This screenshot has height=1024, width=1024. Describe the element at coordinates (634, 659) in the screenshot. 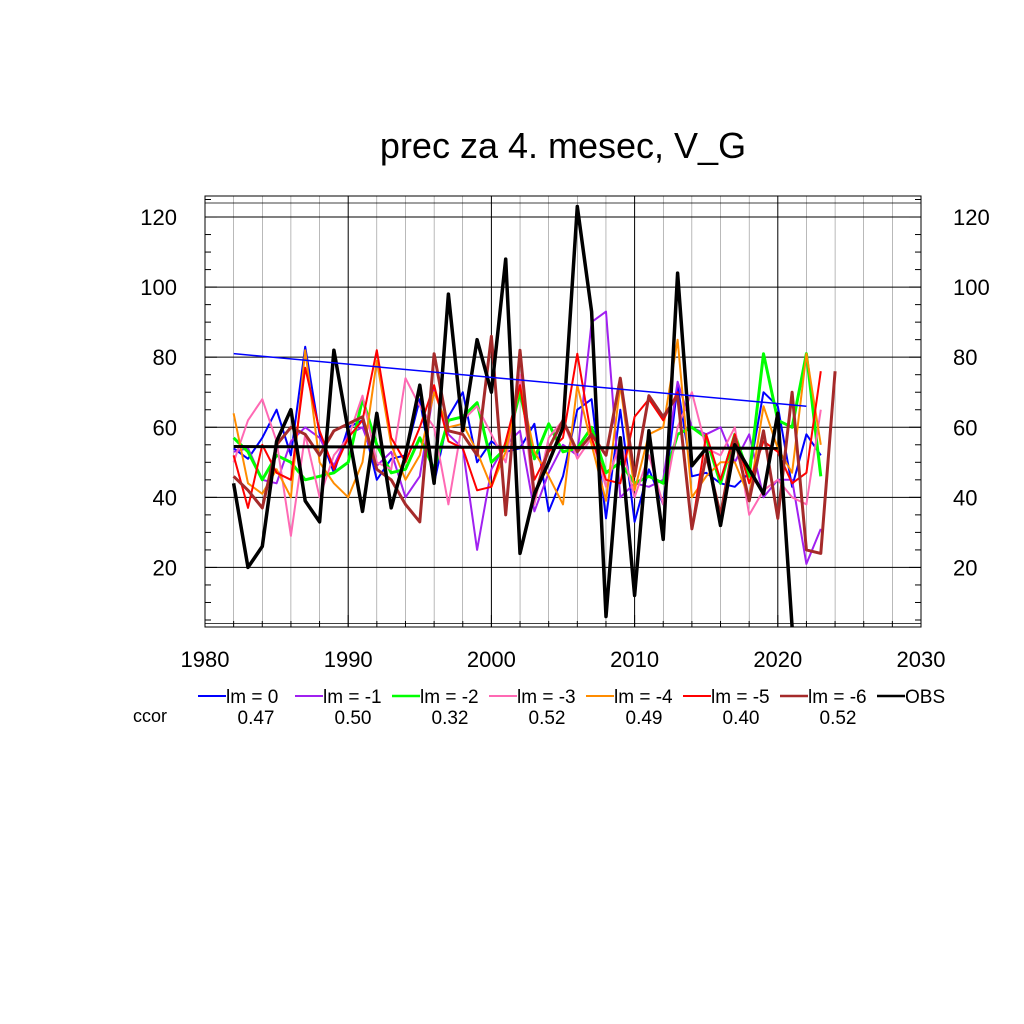

I see `x-tick-label: 2010` at that location.